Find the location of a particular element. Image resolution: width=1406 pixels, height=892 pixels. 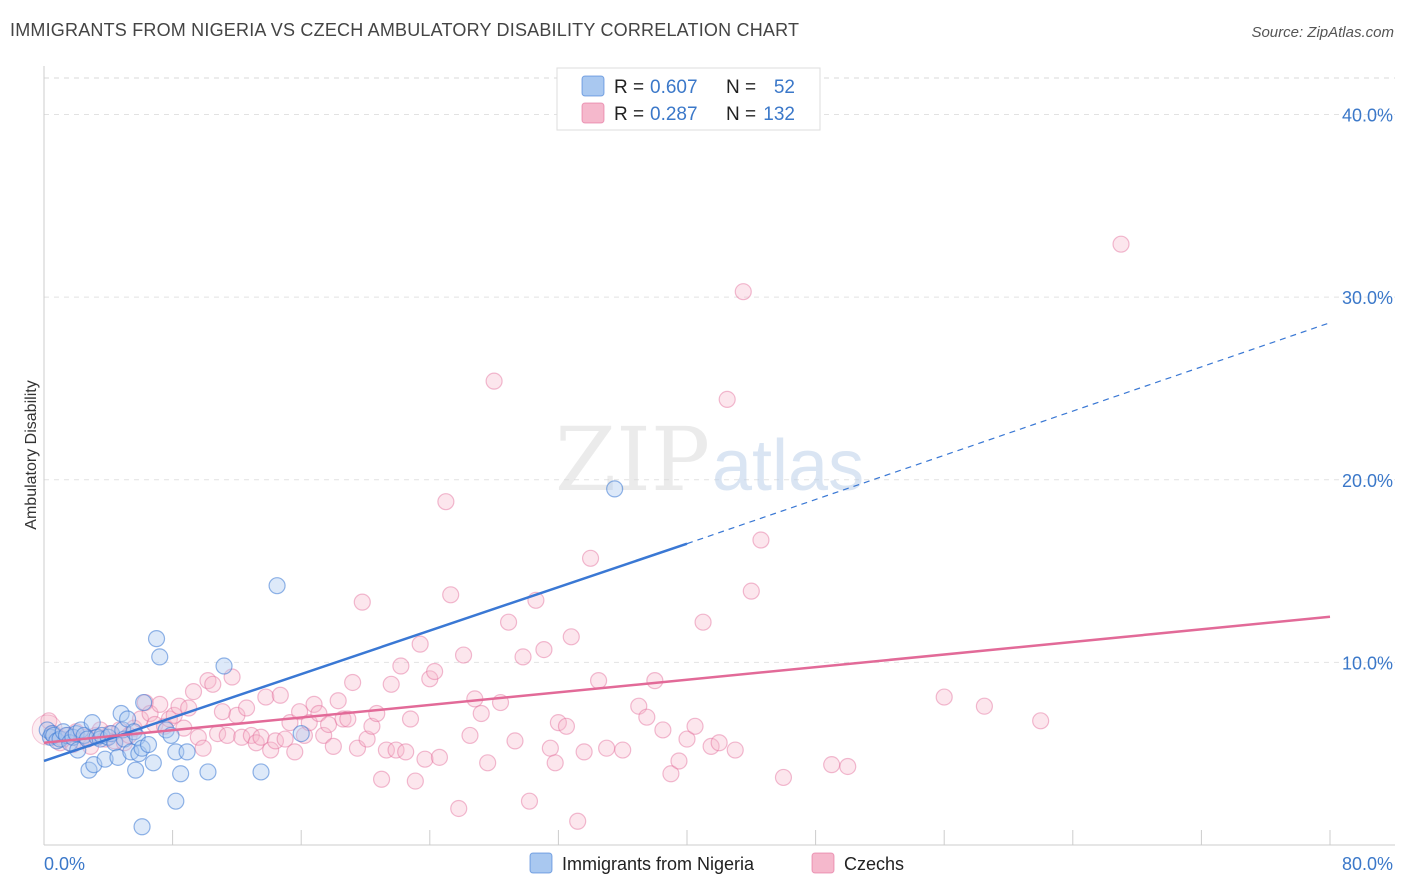

y-tick-label: 40.0% is located at coordinates (1367, 116).